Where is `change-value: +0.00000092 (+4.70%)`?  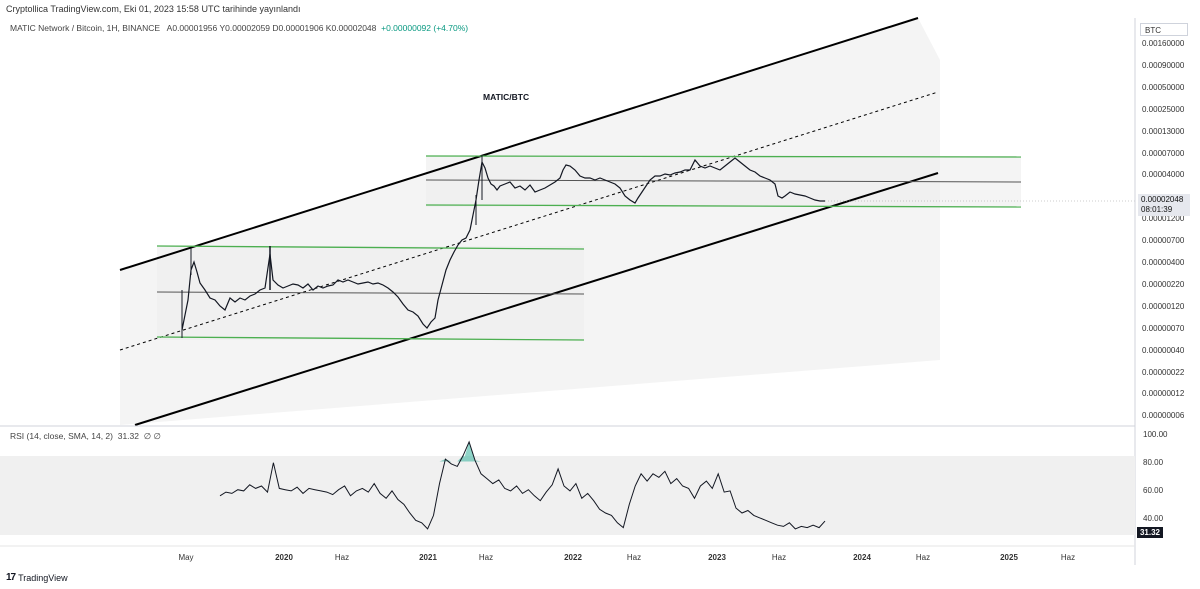 change-value: +0.00000092 (+4.70%) is located at coordinates (425, 28).